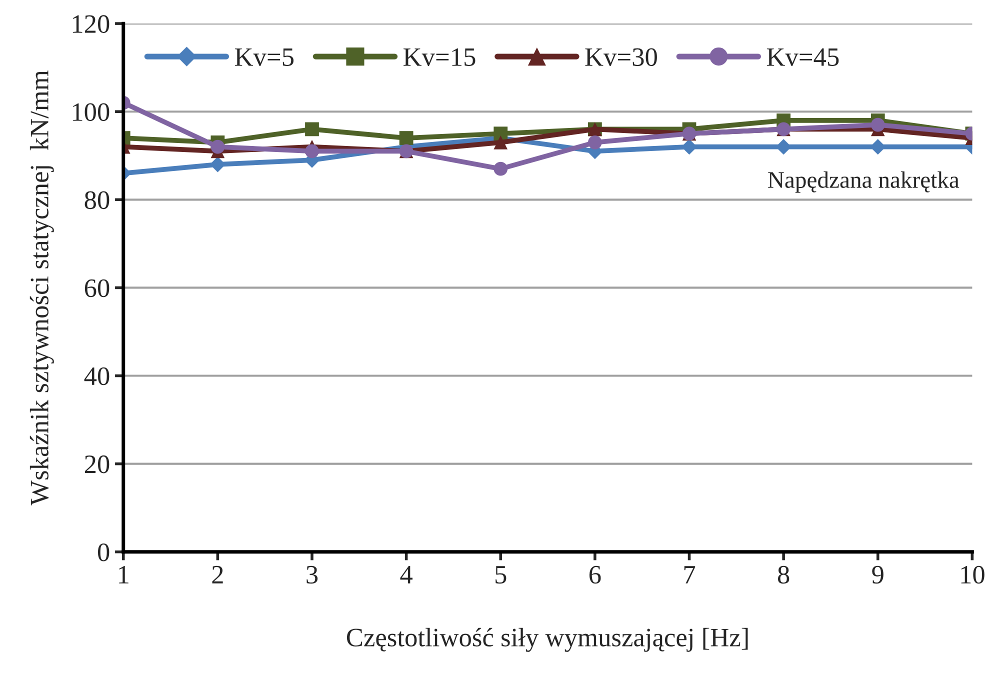 The width and height of the screenshot is (987, 673). What do you see at coordinates (97, 464) in the screenshot?
I see `y-tick-label: 20` at bounding box center [97, 464].